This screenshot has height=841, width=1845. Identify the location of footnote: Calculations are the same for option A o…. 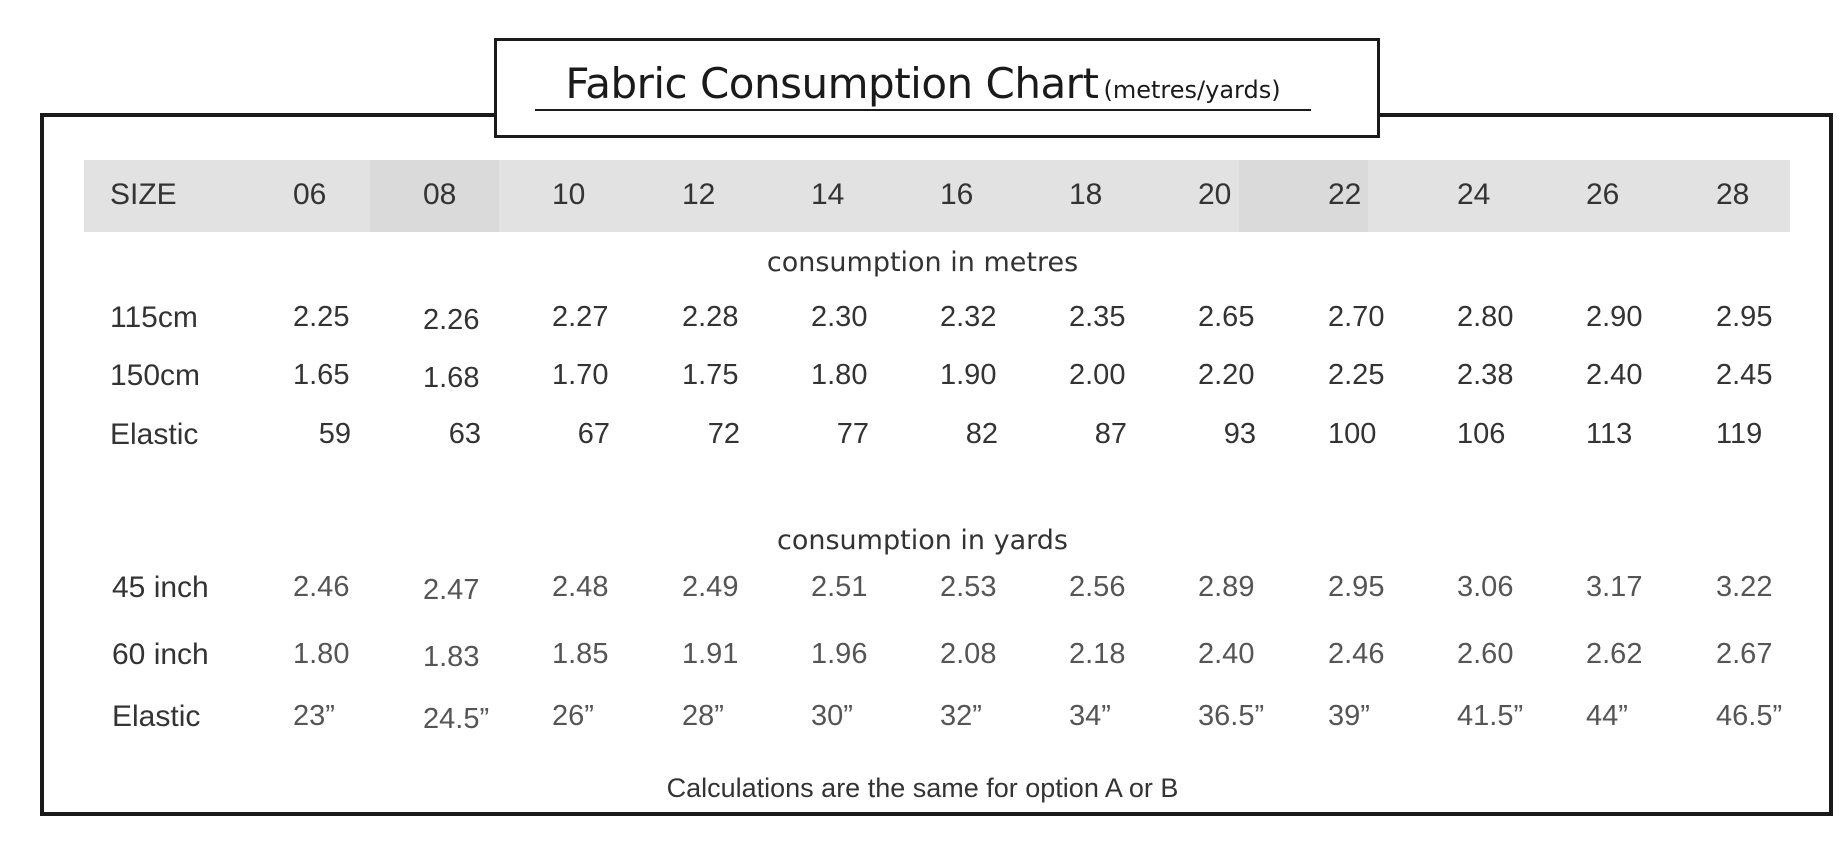
(922, 788).